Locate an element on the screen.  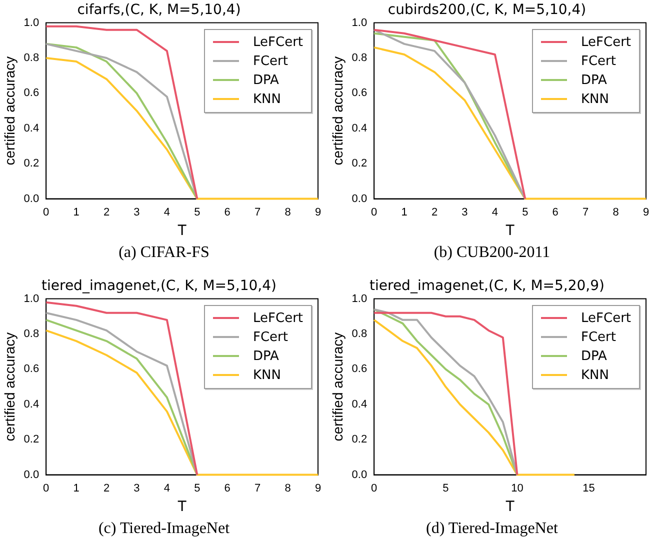
chart-title: cifarfs,(C, K, M=5,10,4) is located at coordinates (159, 10).